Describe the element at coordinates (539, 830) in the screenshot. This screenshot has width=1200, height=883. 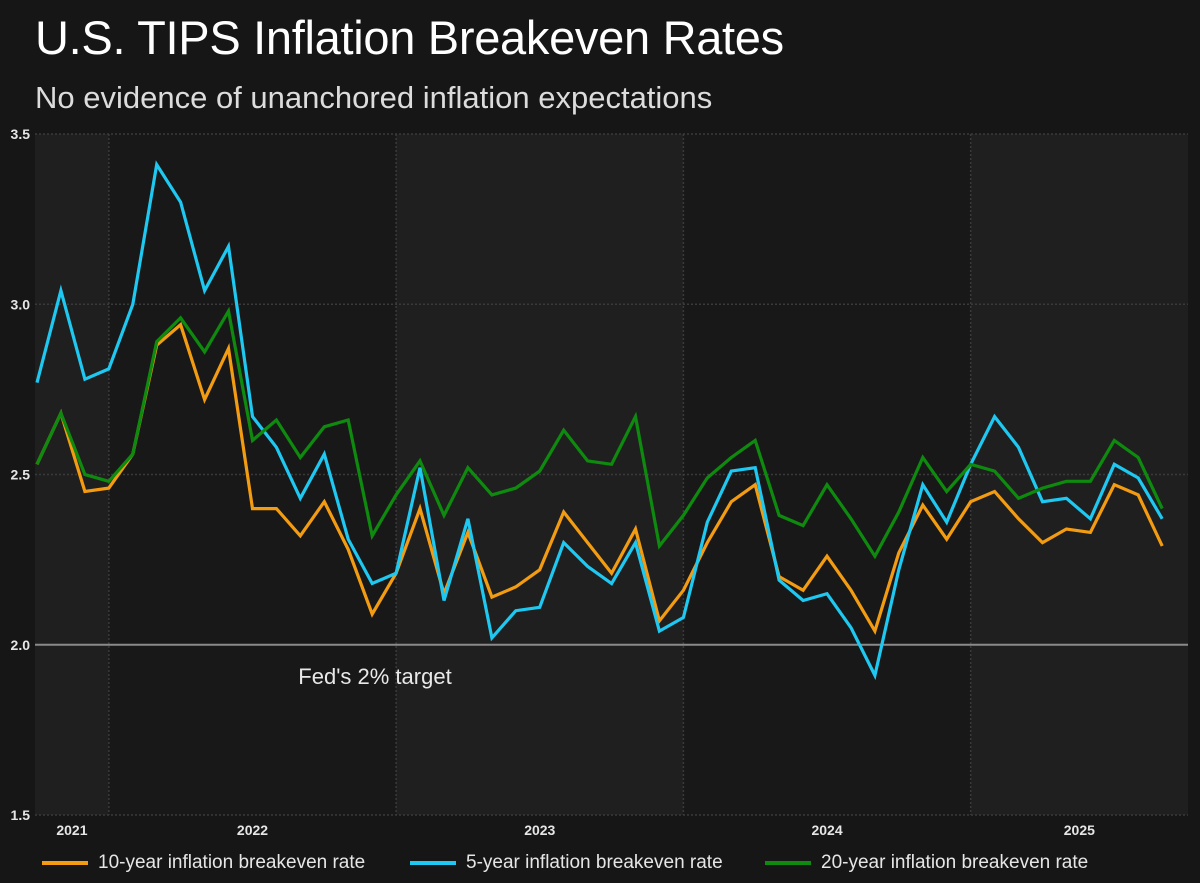
I see `x-tick-label: 2023` at that location.